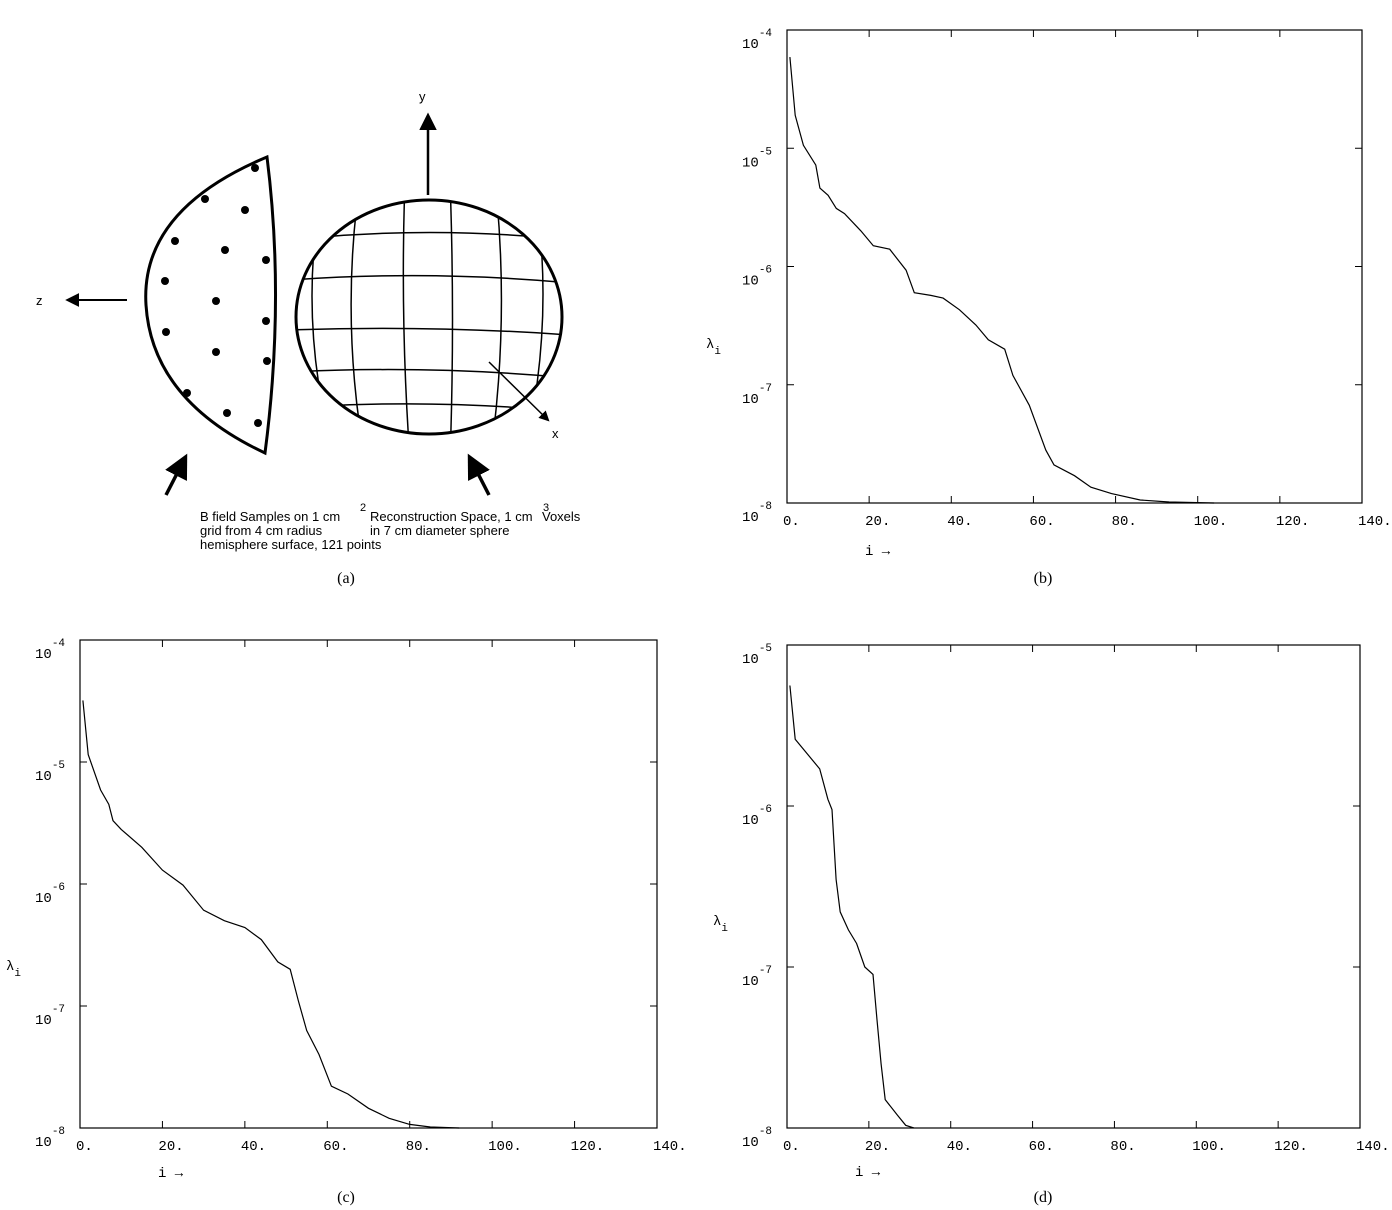  Describe the element at coordinates (1043, 578) in the screenshot. I see `panel-caption: (b)` at that location.